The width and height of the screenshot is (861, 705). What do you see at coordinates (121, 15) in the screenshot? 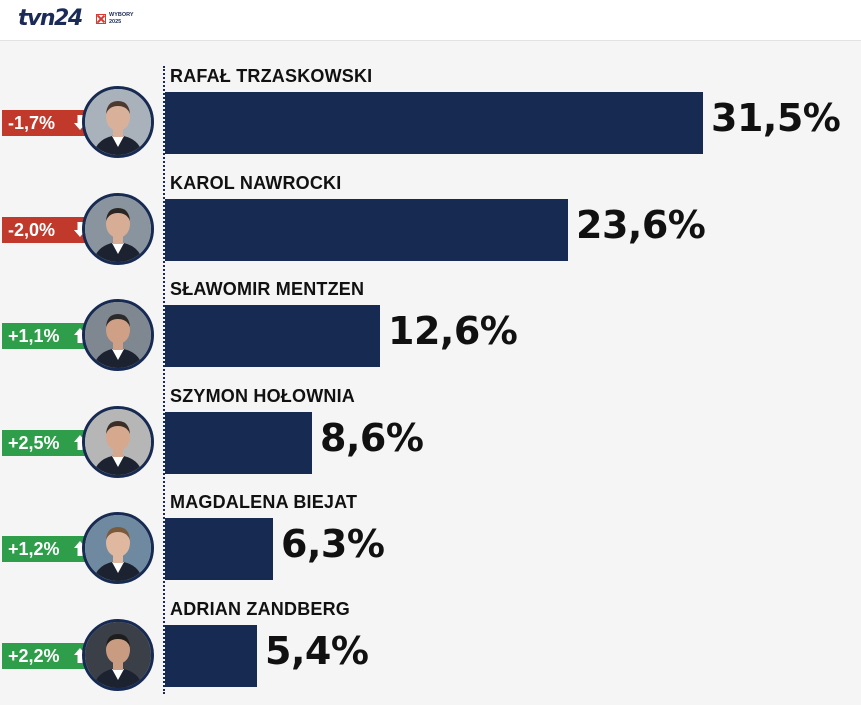
I see `wybory-label: WYBORY` at bounding box center [121, 15].